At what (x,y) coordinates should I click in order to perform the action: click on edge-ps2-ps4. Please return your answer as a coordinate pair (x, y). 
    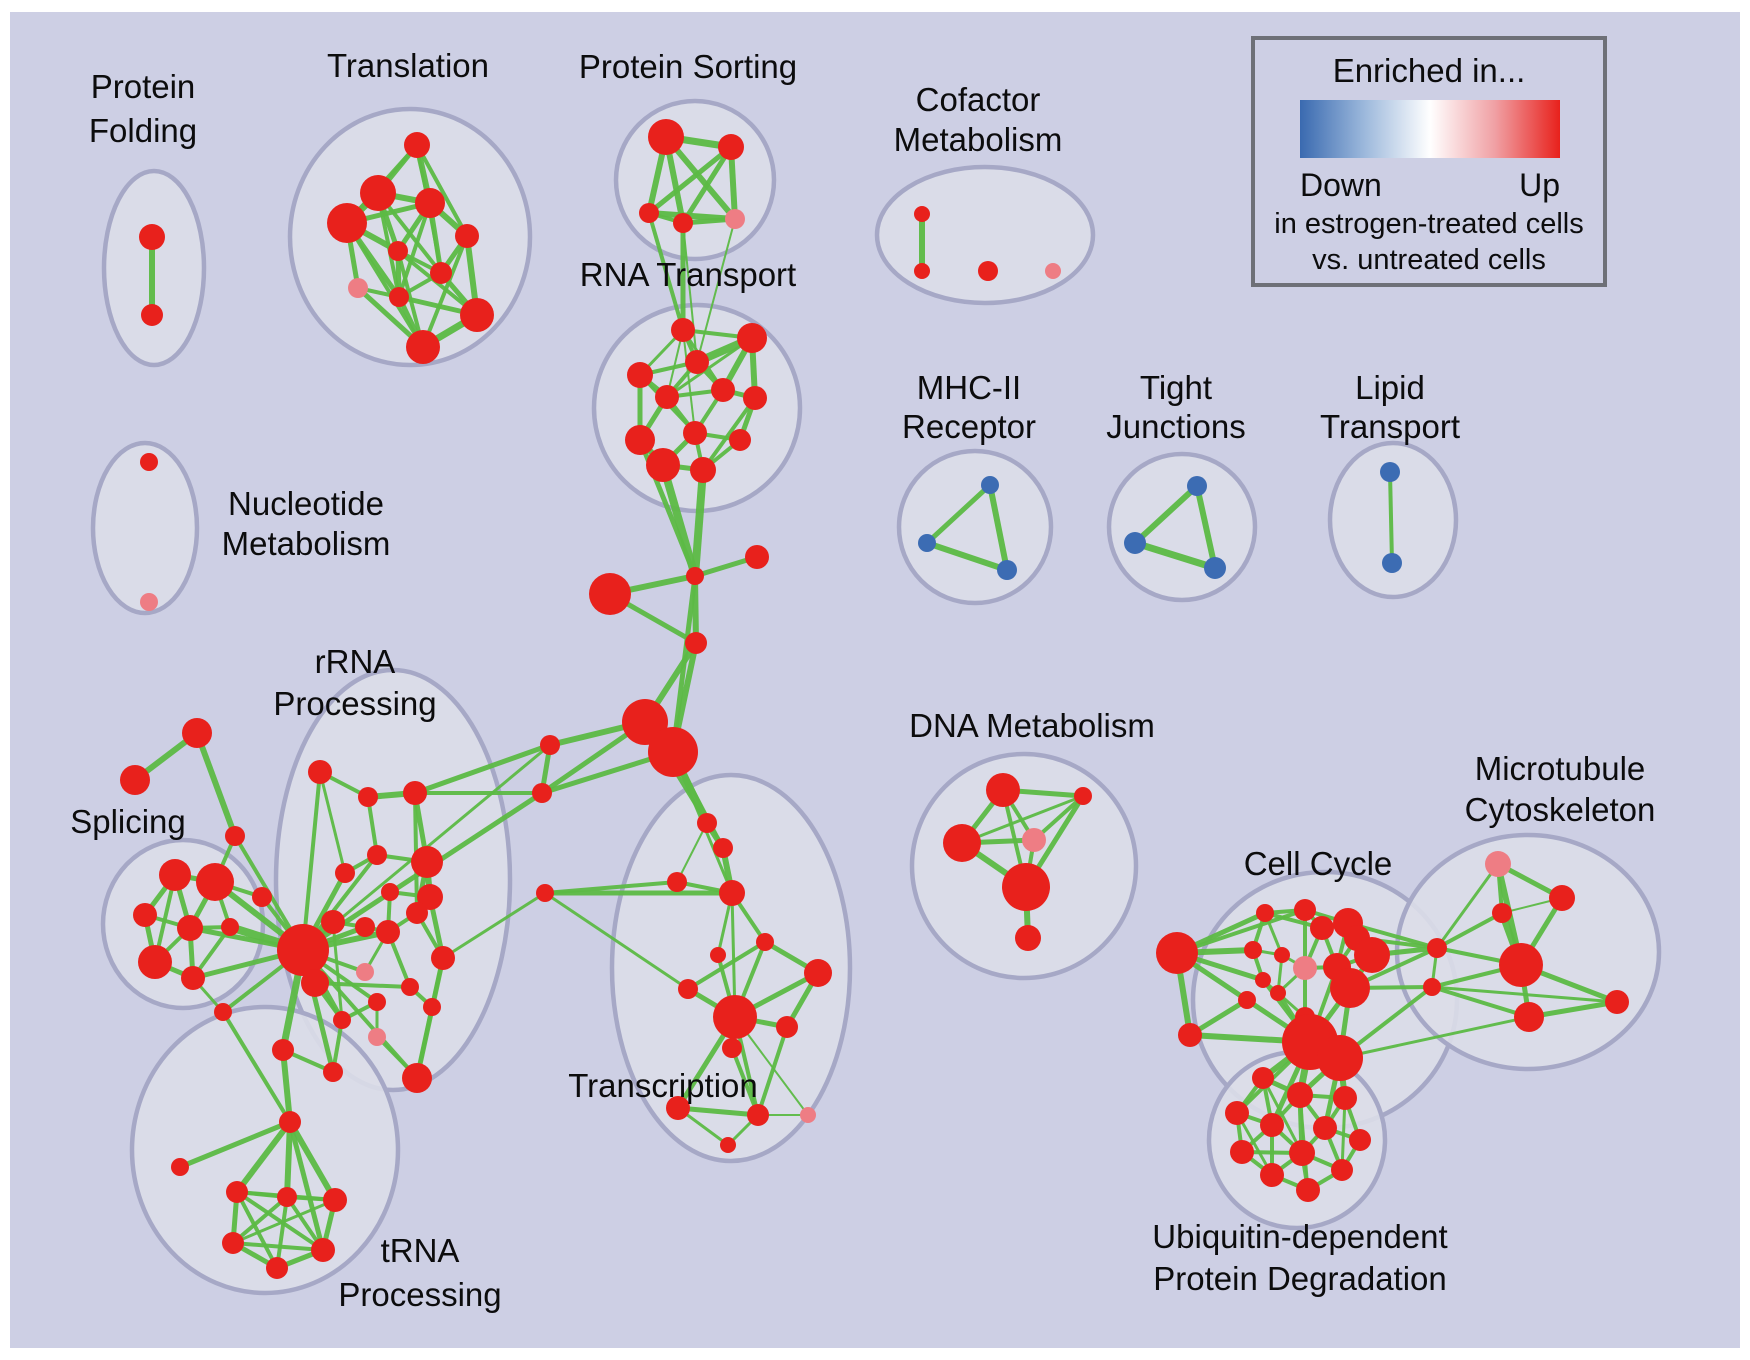
    Looking at the image, I should click on (707, 185).